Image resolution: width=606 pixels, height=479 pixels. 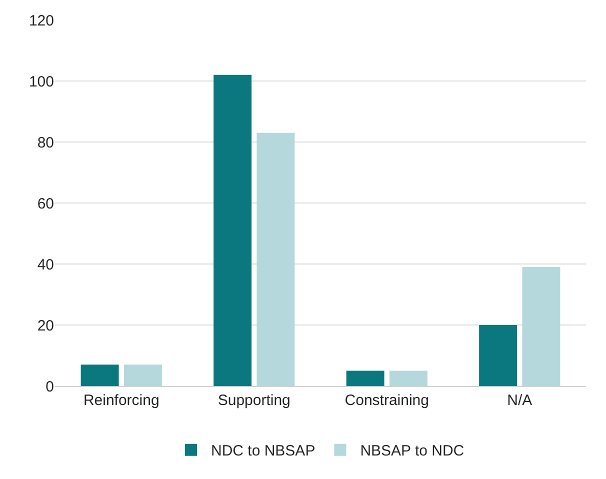 What do you see at coordinates (412, 451) in the screenshot?
I see `legend-label: NBSAP to NDC` at bounding box center [412, 451].